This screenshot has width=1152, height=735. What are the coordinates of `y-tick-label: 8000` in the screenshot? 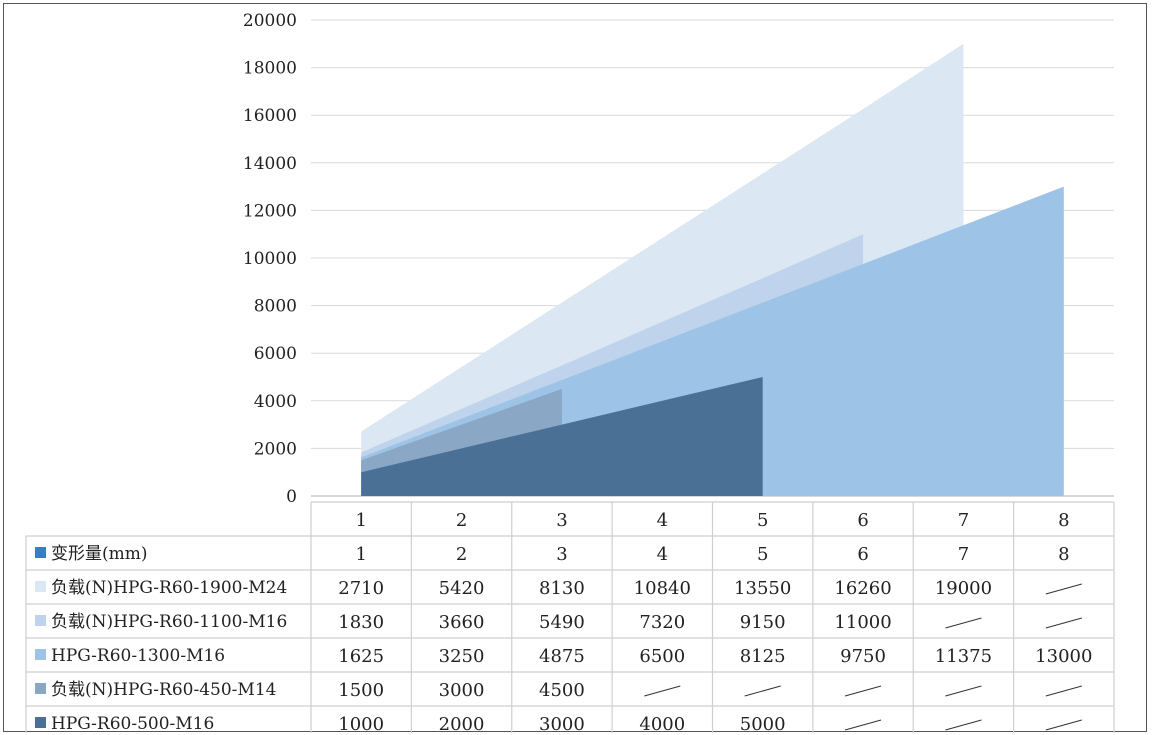 It's located at (275, 307).